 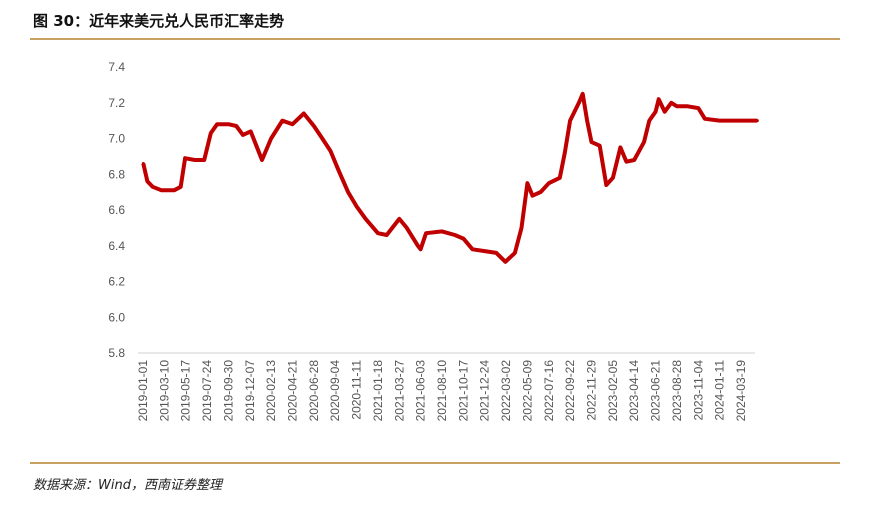 I want to click on x-tick-label: 2019-03-10, so click(x=164, y=391).